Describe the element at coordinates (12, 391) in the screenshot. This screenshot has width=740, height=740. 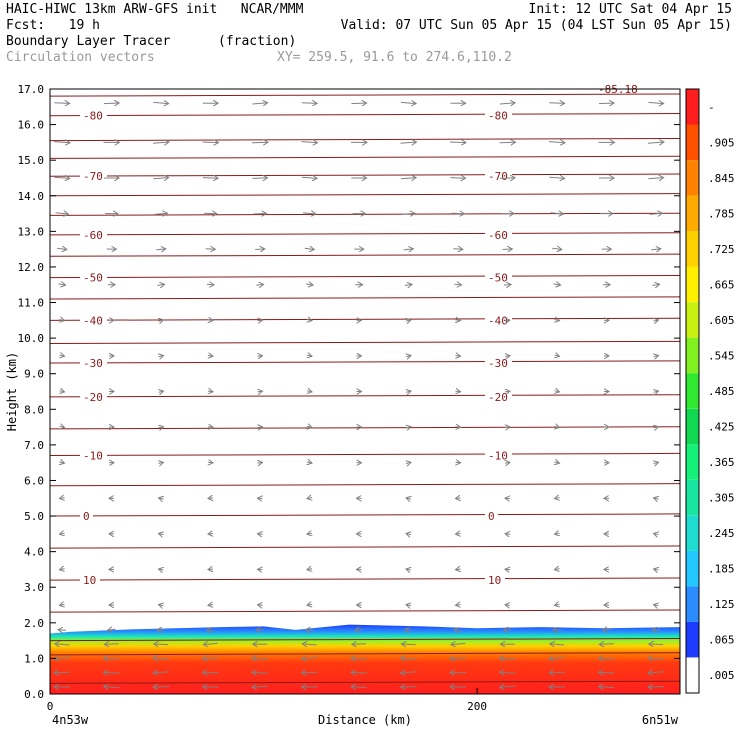
I see `y-axis-label: Height (km)` at that location.